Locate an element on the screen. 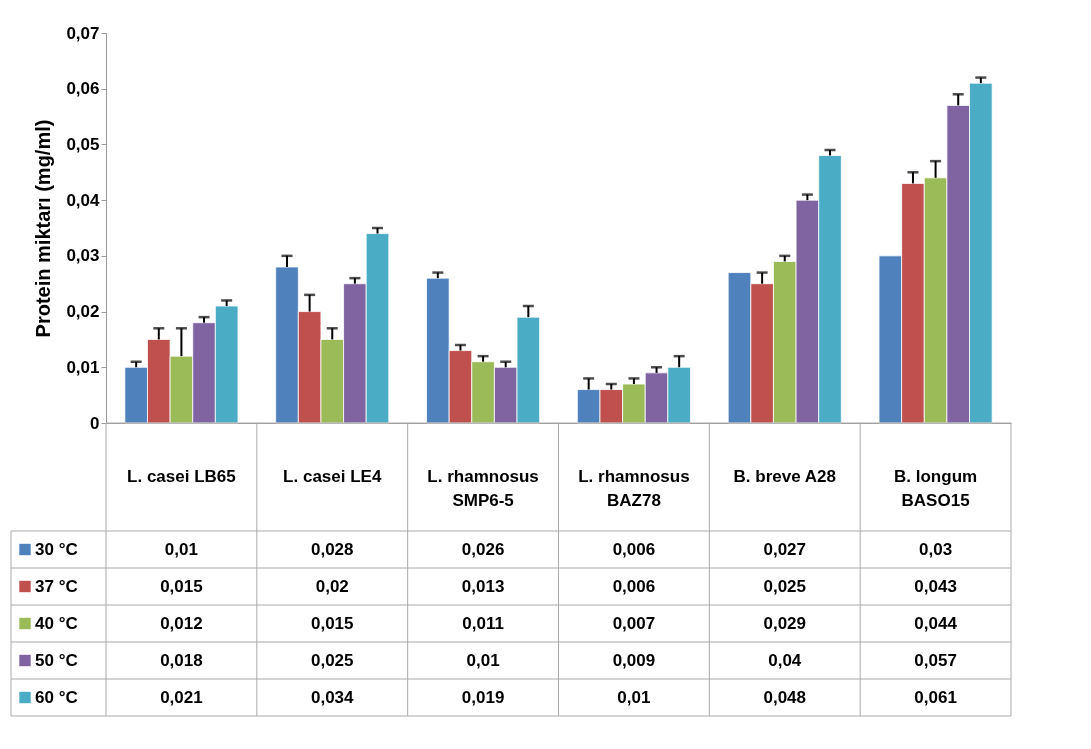  data-label: 0,007 is located at coordinates (634, 623).